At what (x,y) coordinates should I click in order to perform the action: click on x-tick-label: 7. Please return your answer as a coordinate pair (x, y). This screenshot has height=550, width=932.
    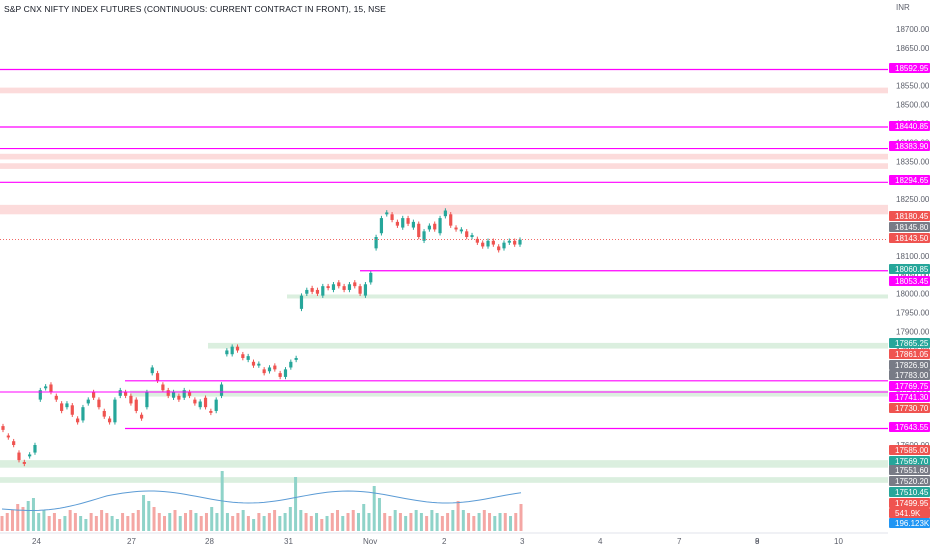
    Looking at the image, I should click on (679, 541).